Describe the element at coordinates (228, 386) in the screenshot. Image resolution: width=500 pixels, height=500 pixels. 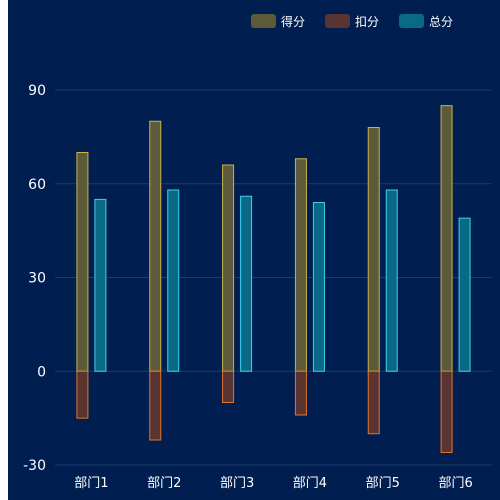
I see `bar-扣分-部门3` at that location.